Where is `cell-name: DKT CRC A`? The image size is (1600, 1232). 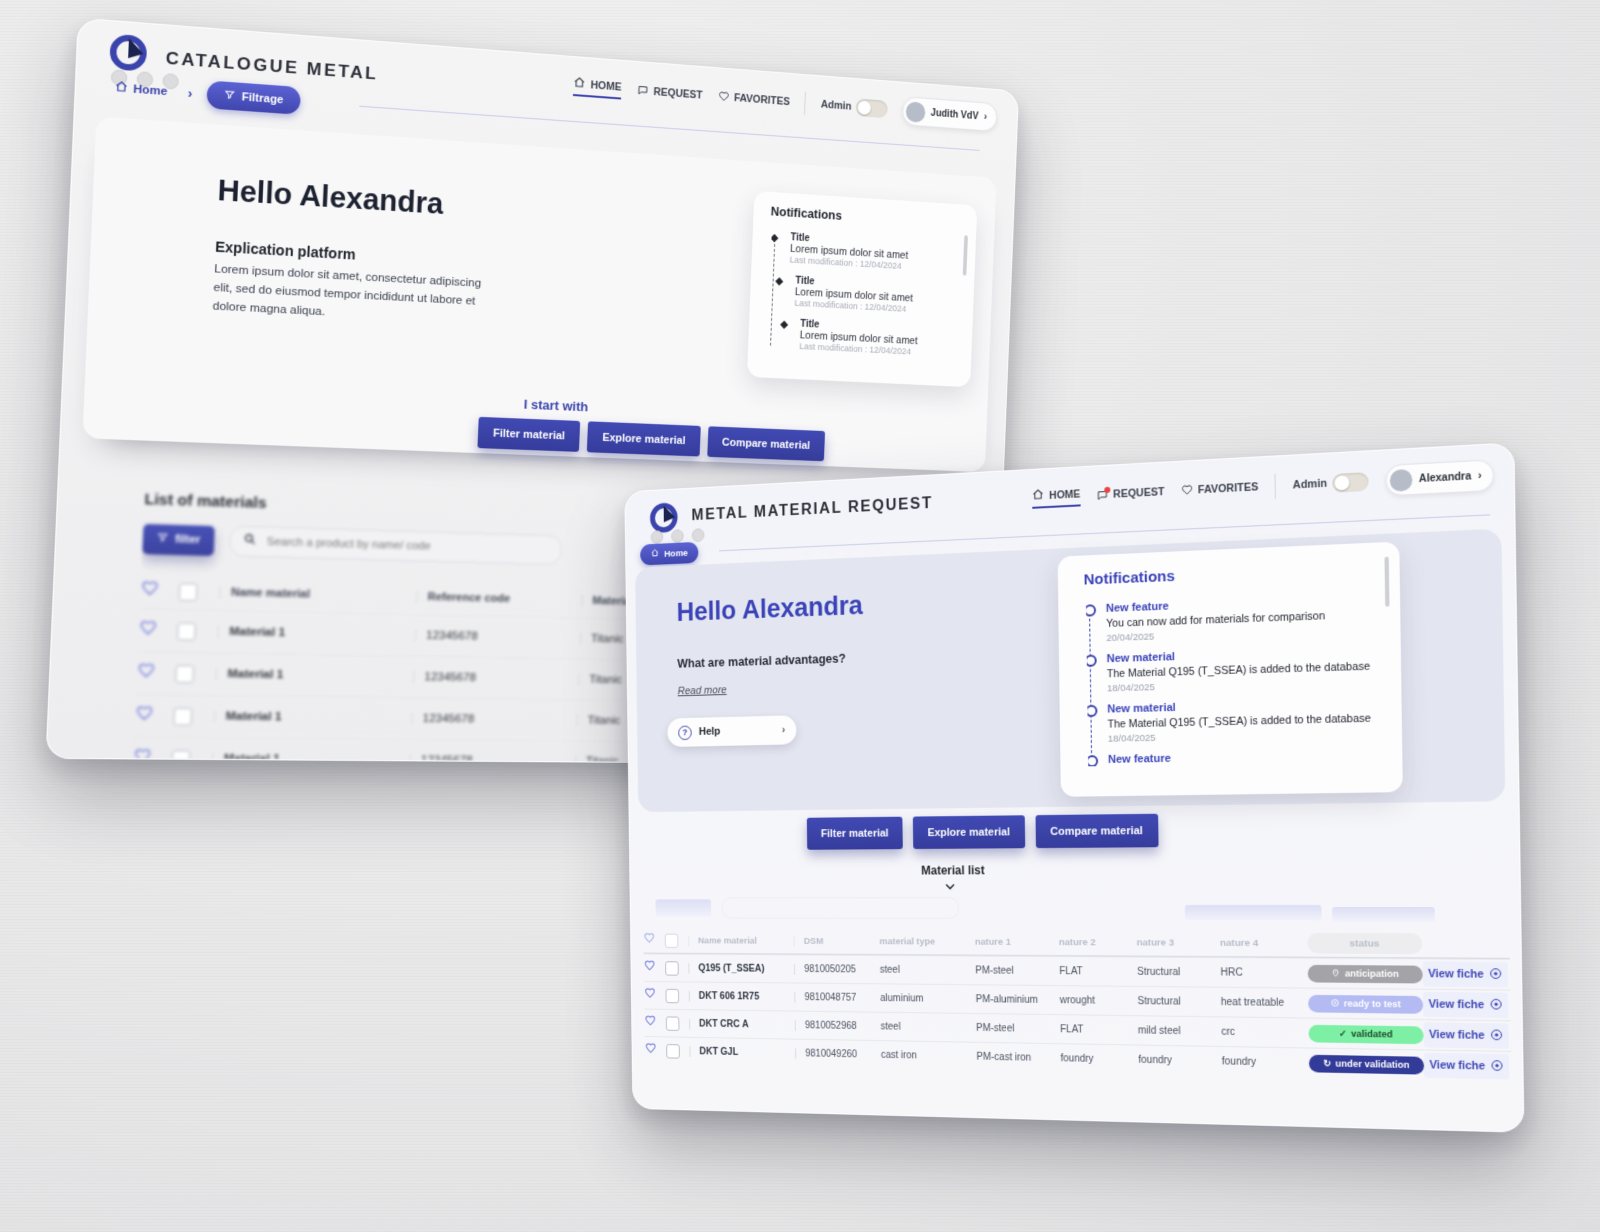
cell-name: DKT CRC A is located at coordinates (742, 1024).